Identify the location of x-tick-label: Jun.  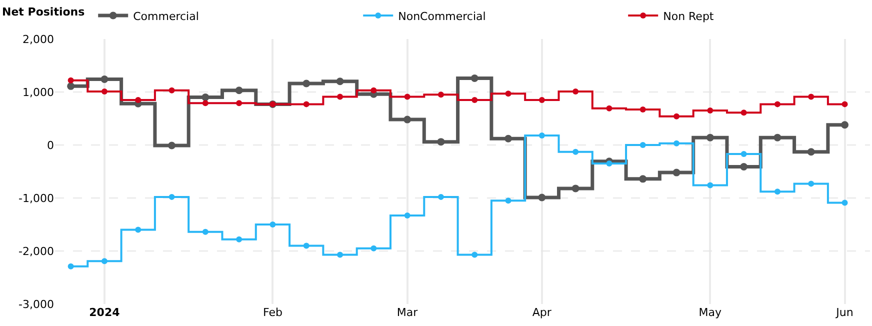
(844, 312).